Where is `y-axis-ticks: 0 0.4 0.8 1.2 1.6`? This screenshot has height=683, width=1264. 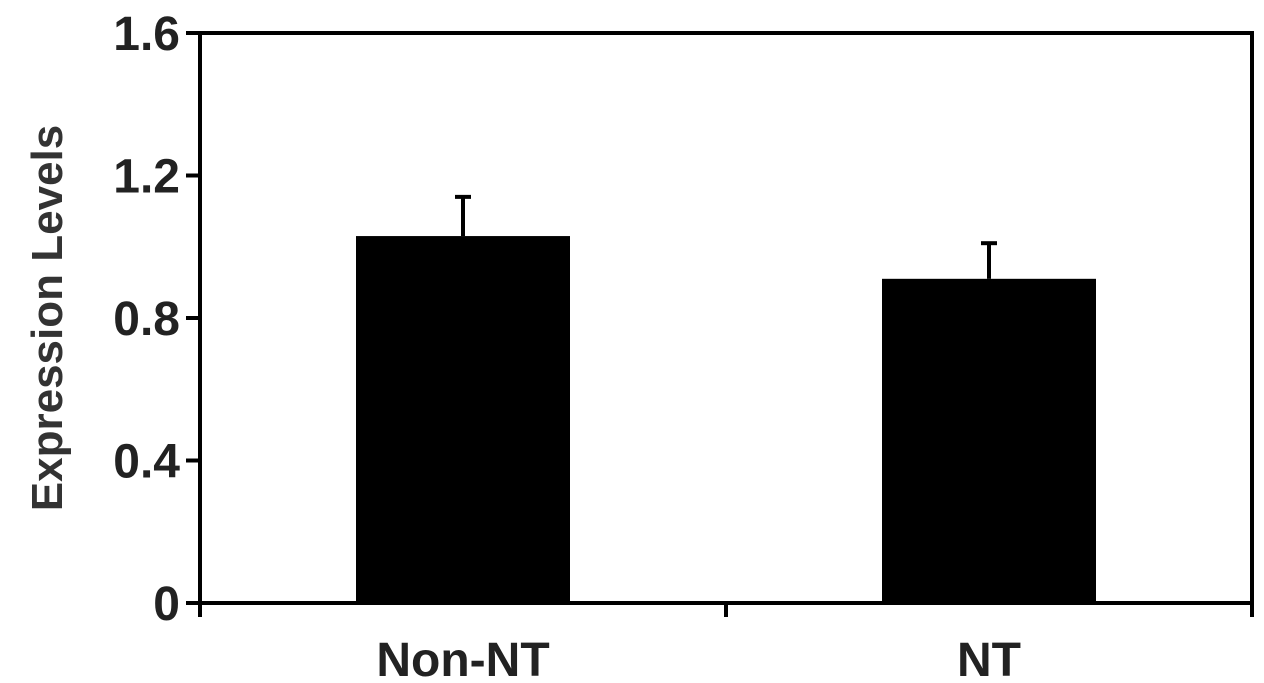 y-axis-ticks: 0 0.4 0.8 1.2 1.6 is located at coordinates (156, 319).